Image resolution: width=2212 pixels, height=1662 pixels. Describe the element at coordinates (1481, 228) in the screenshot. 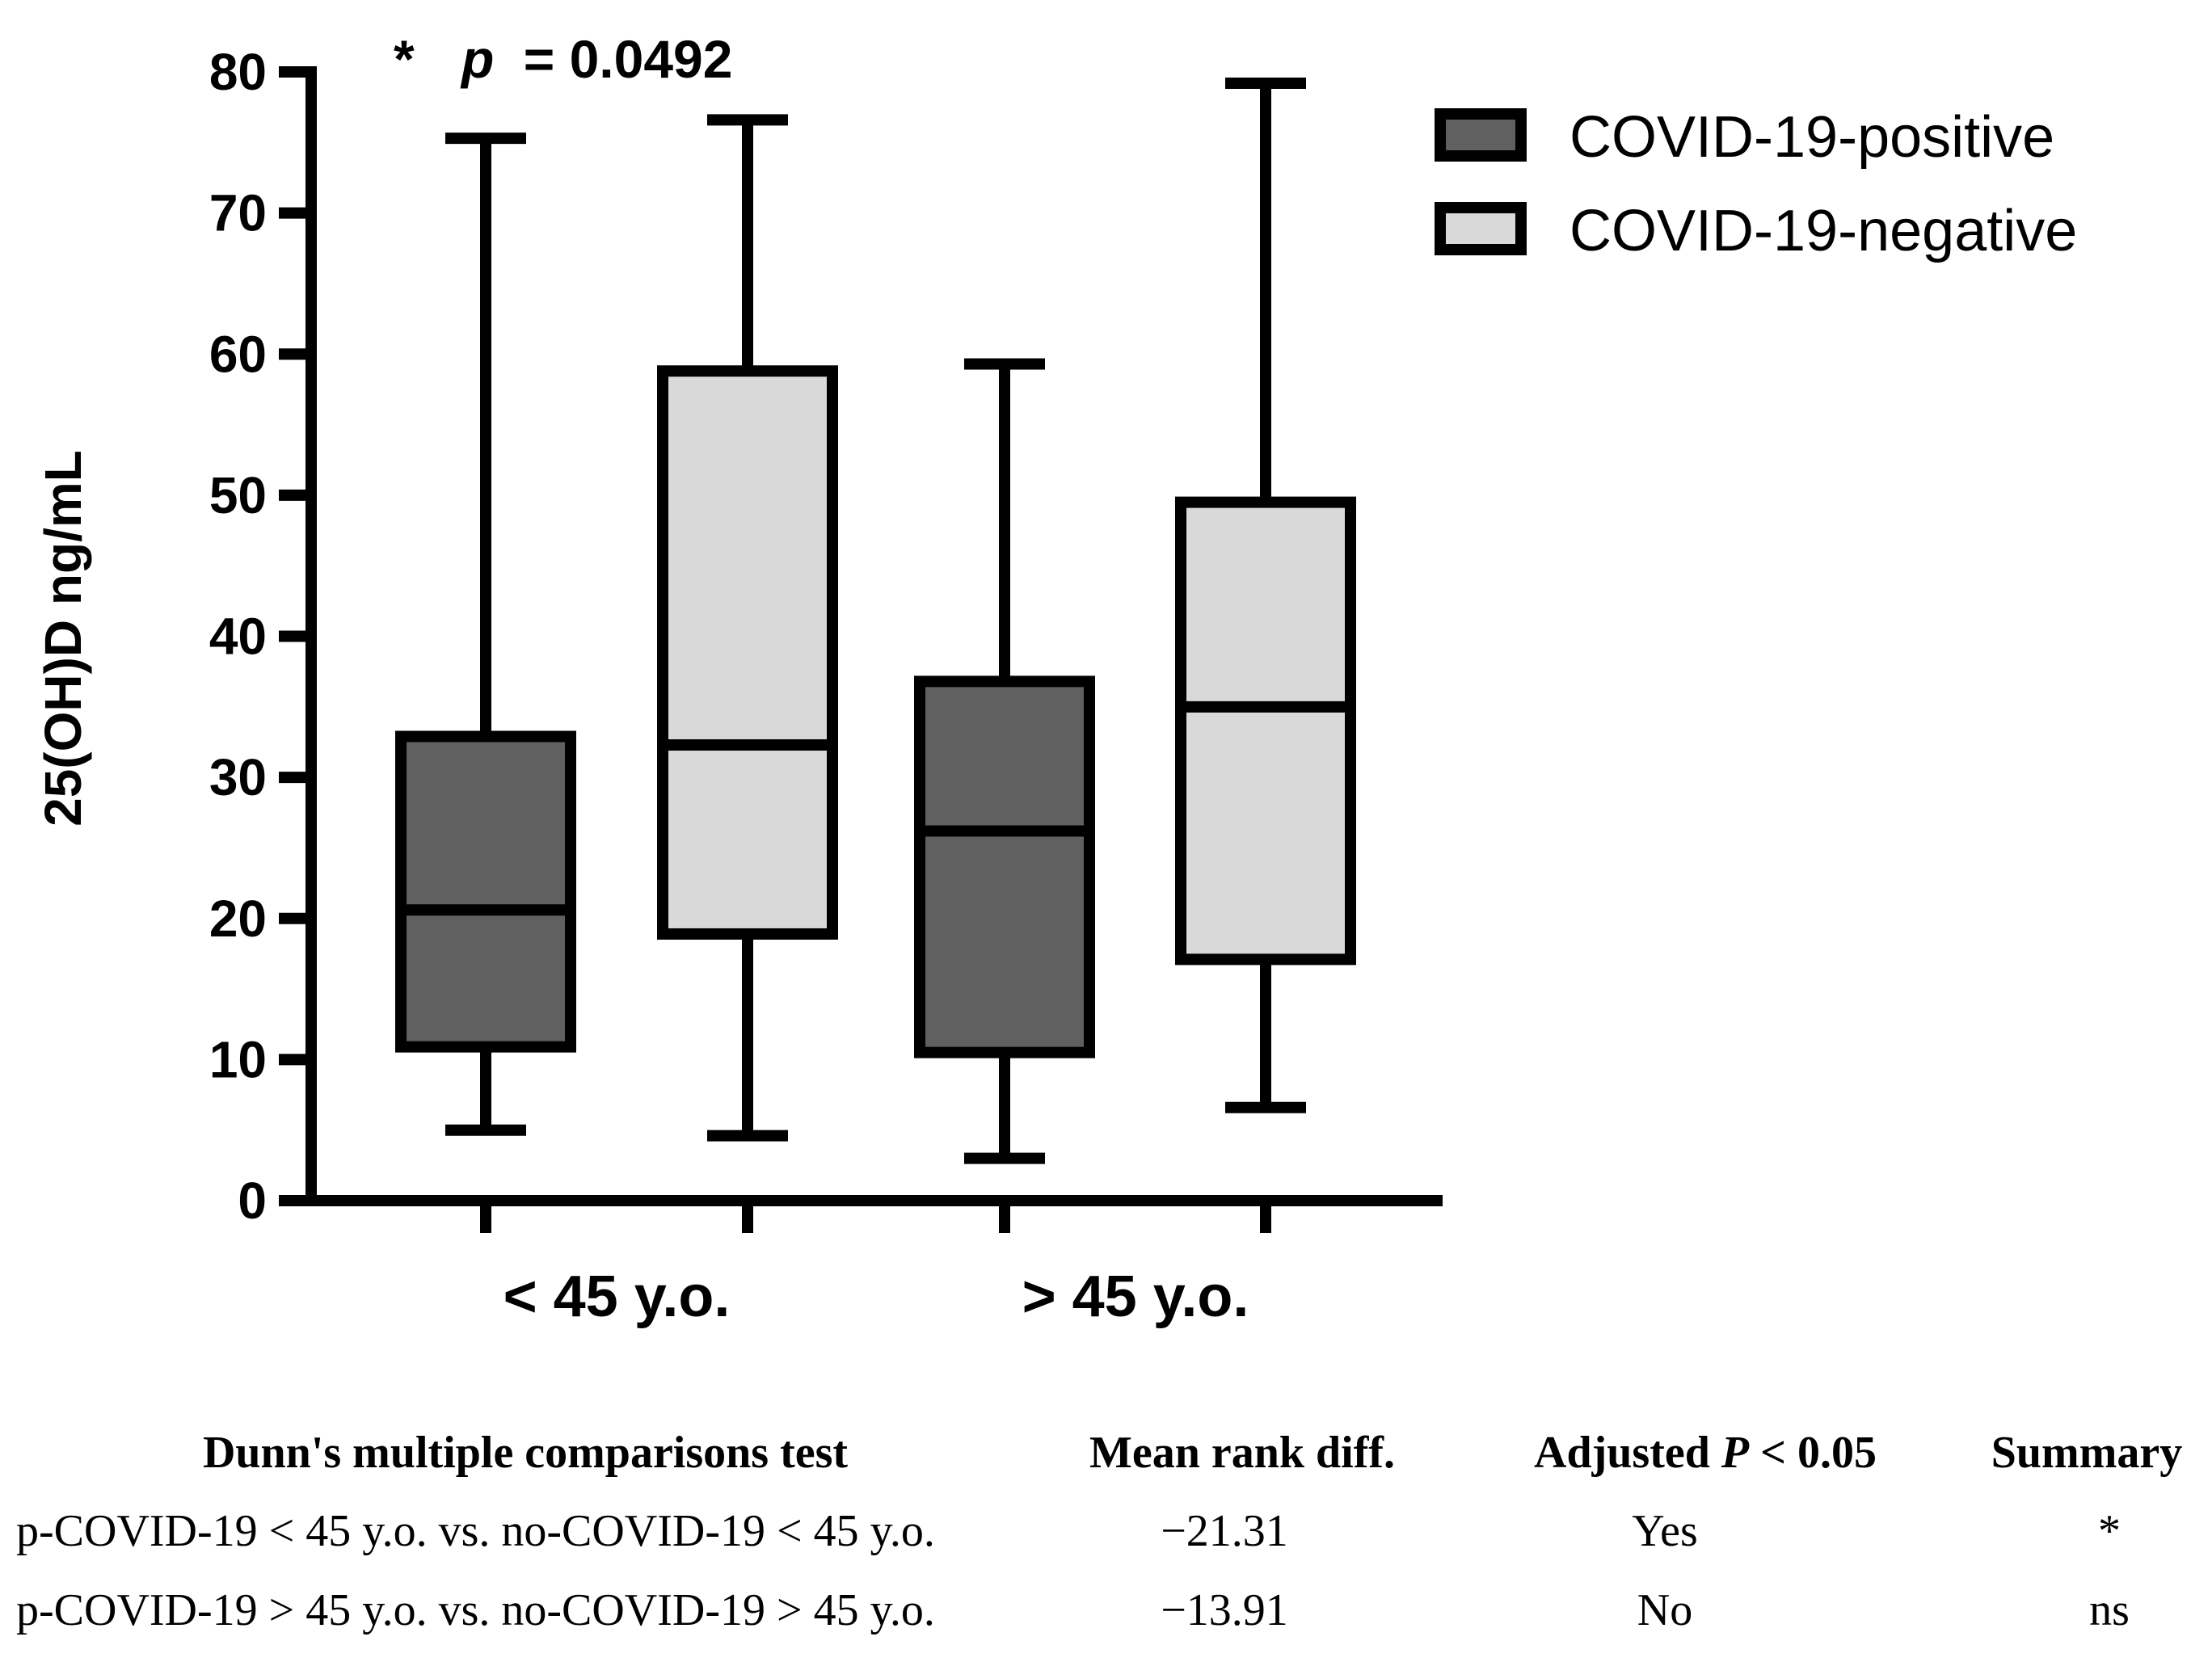

I see `legend-swatch-negative` at that location.